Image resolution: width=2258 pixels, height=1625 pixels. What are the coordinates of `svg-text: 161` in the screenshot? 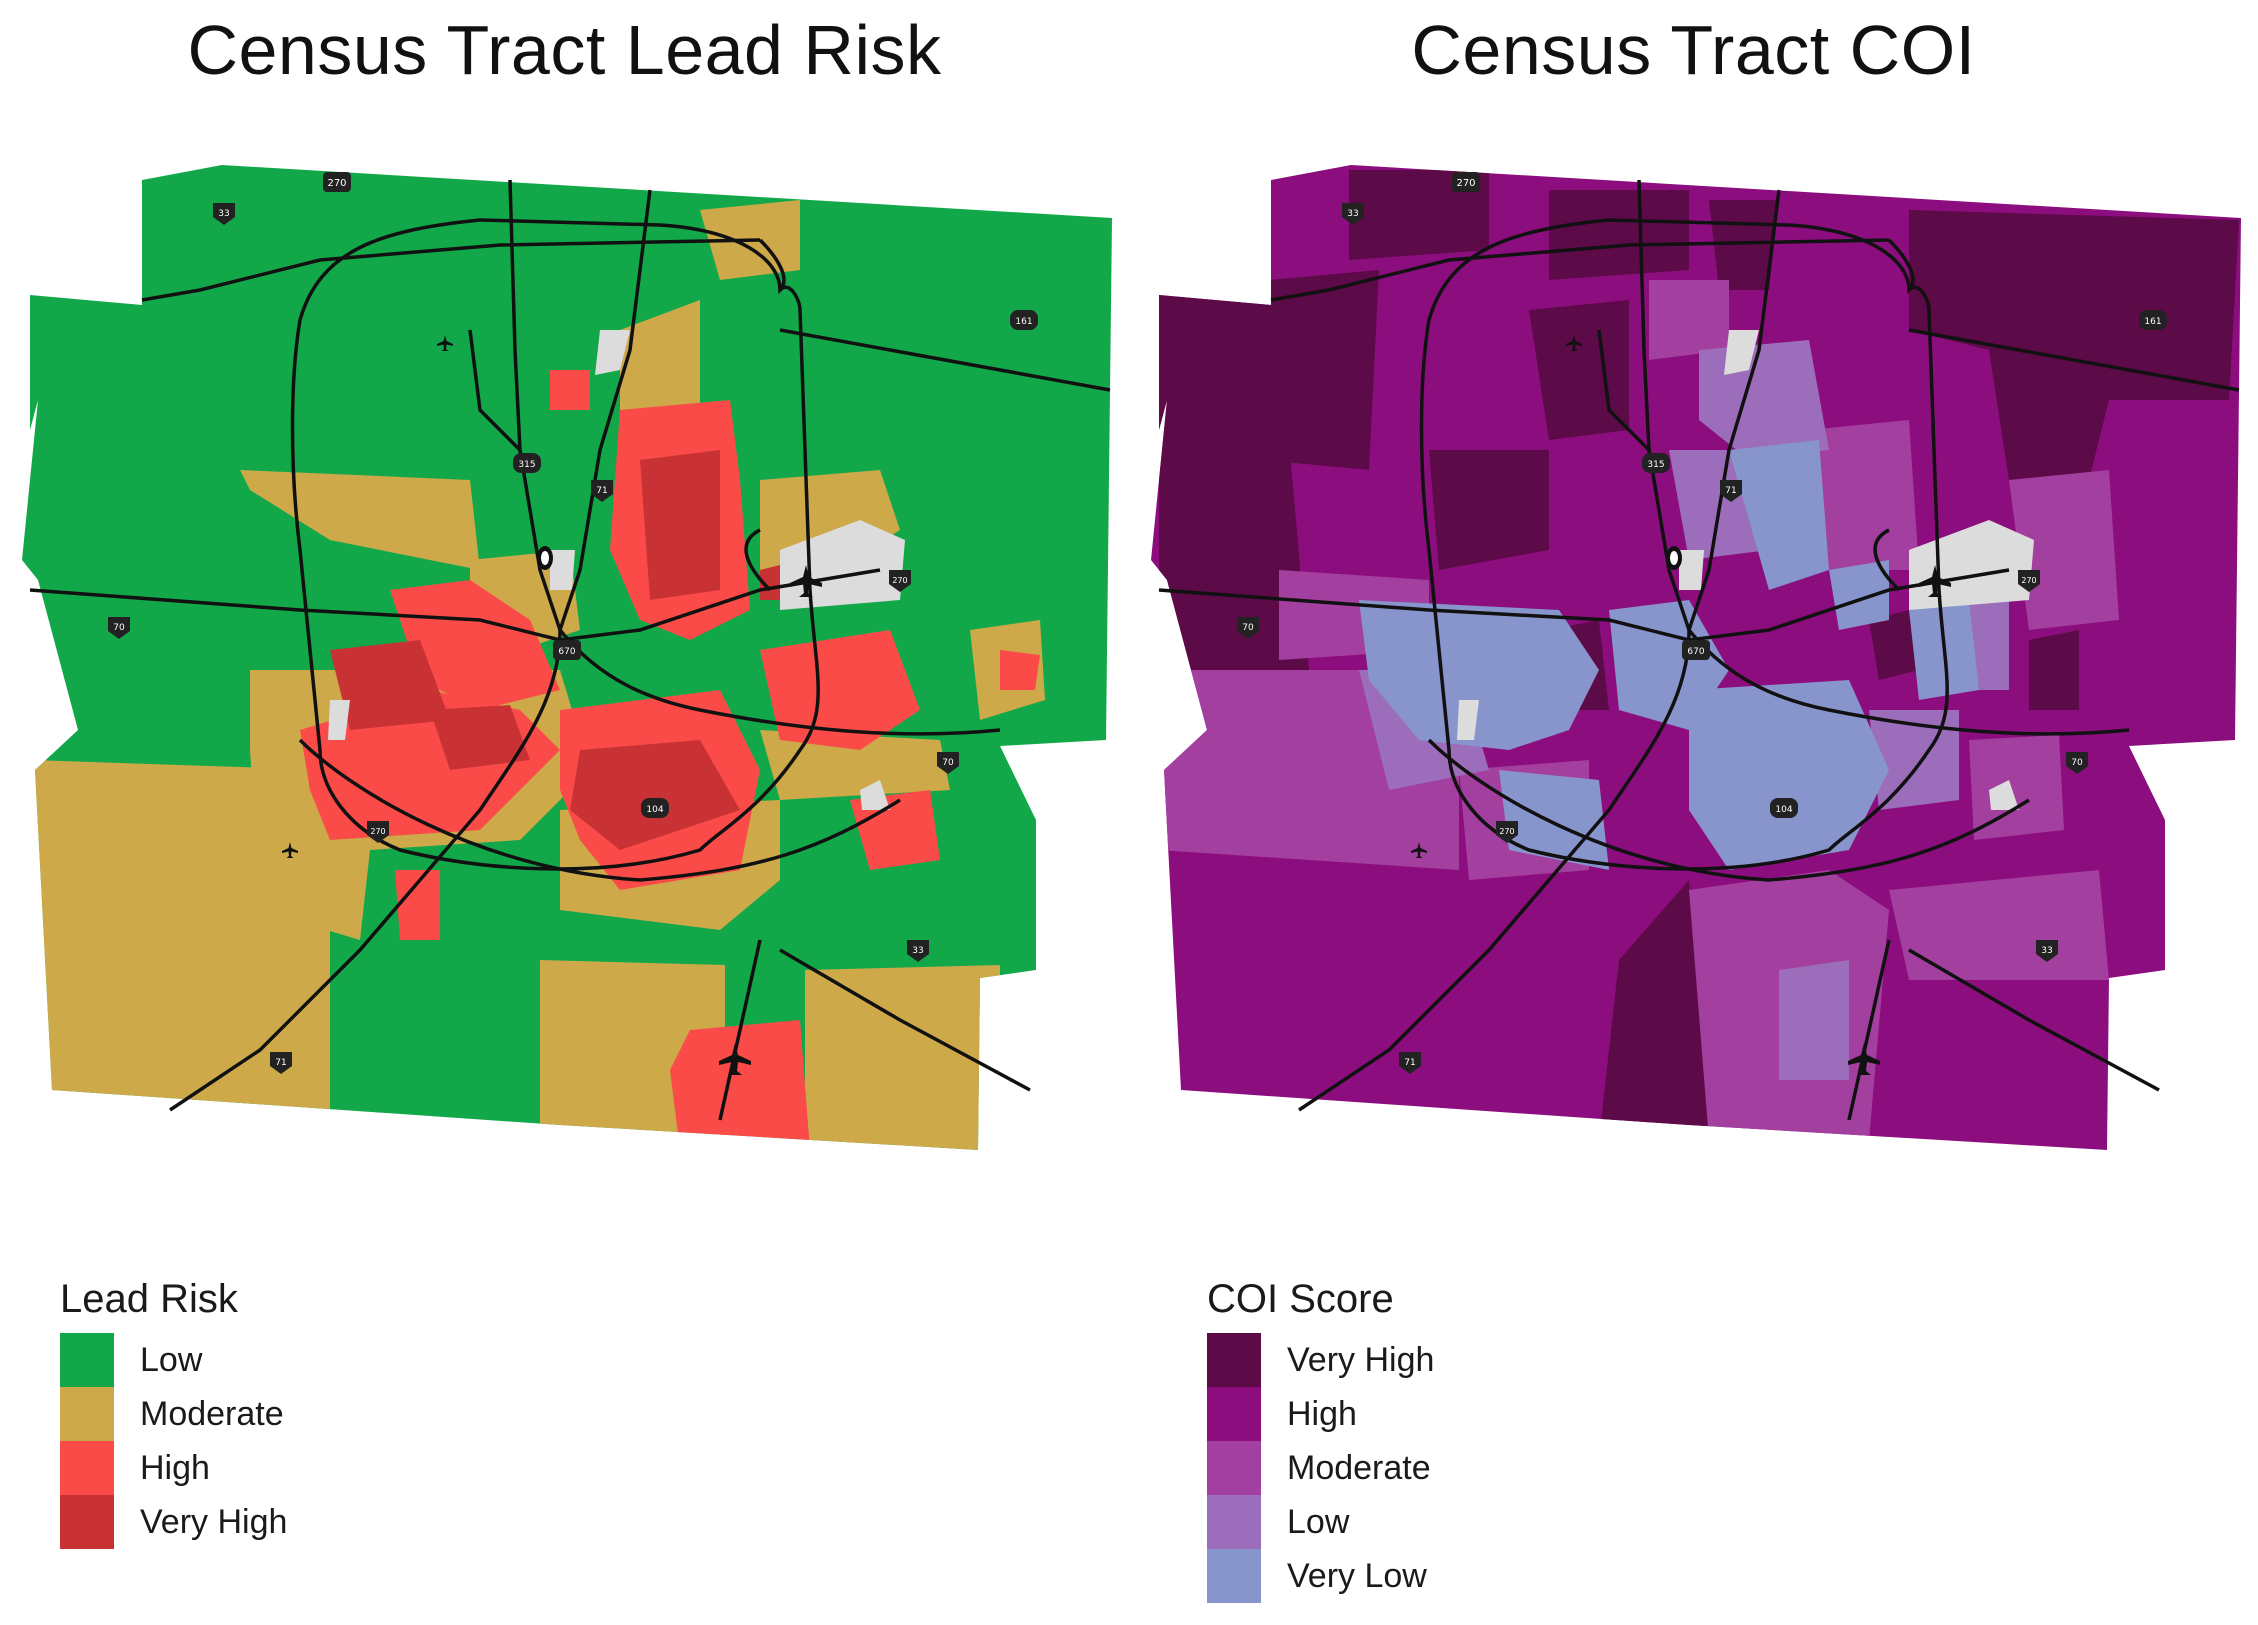 It's located at (2152, 322).